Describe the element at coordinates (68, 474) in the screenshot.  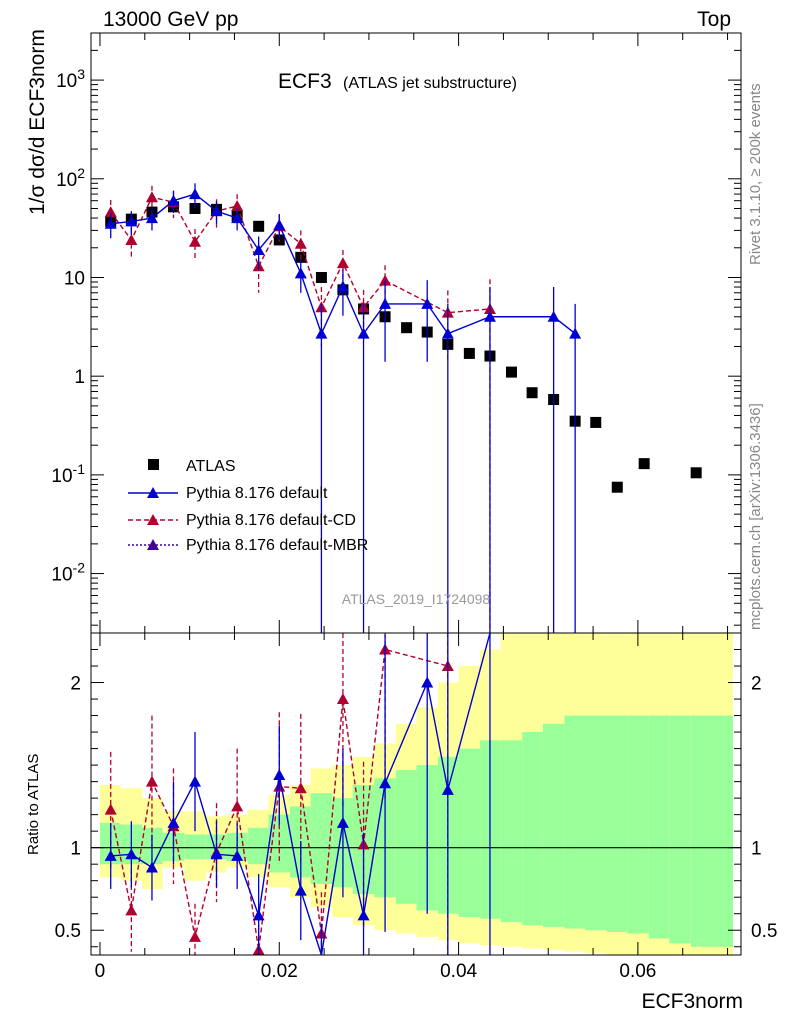
I see `main-y-tick-label: 10⁻¹` at that location.